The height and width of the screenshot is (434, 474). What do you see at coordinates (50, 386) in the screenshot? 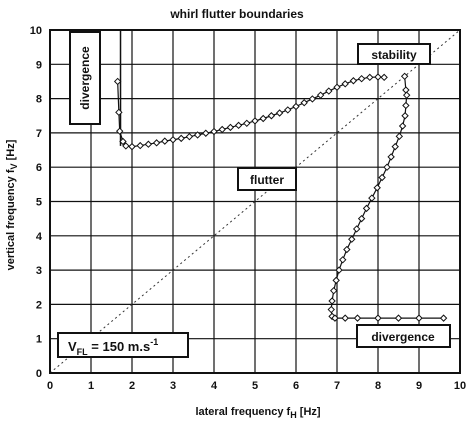
I see `x-tick-label: 0` at bounding box center [50, 386].